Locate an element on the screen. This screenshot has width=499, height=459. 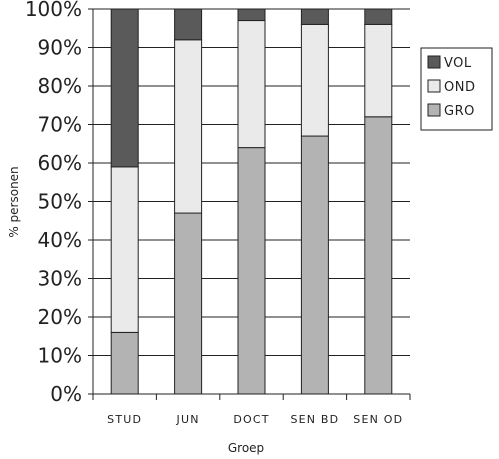
y-tick-labels: 0% 10% 20% 30% 40% 50% 60% 70% 80% 90% 100% is located at coordinates (59, 203).